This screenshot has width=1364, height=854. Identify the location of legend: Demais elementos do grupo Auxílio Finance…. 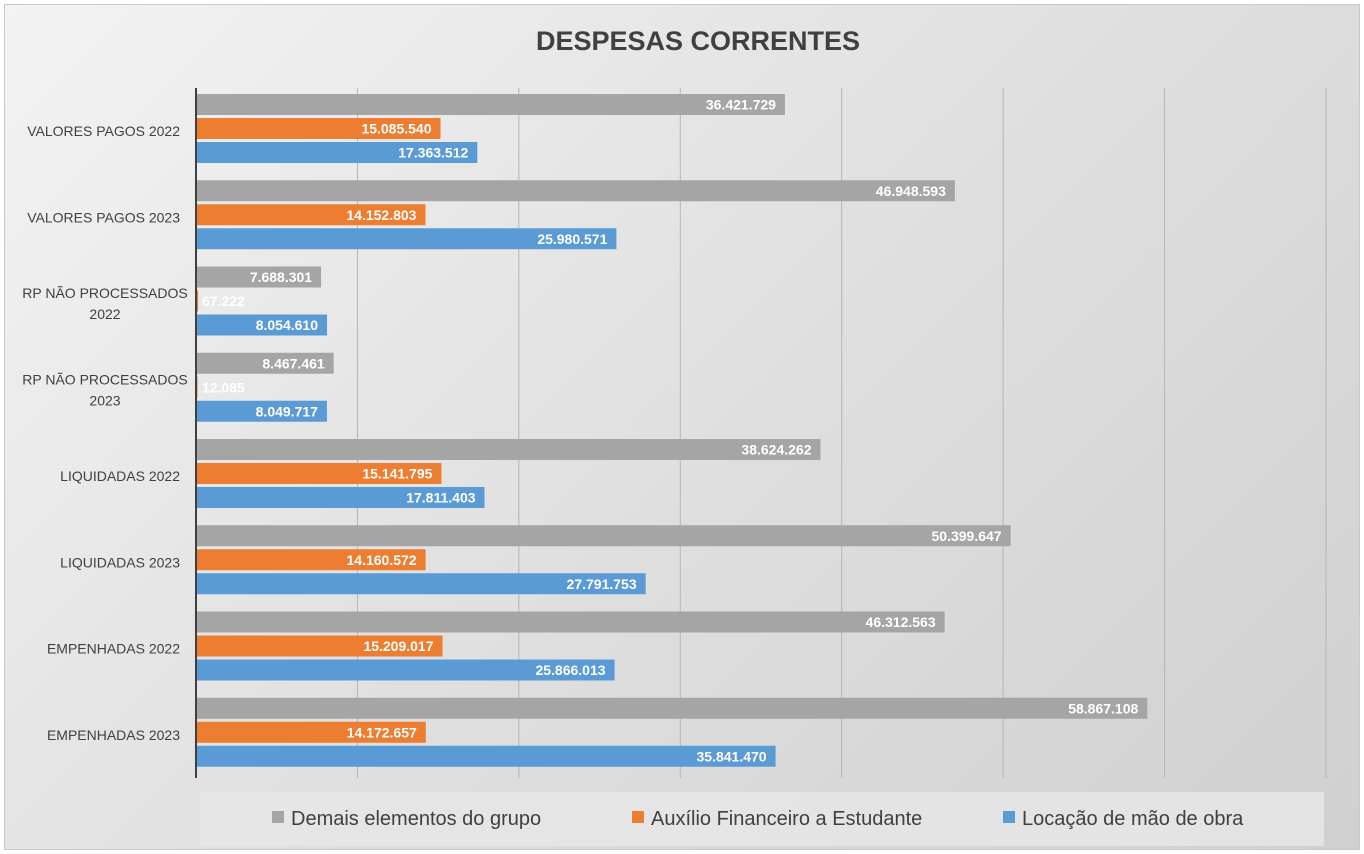
(762, 819).